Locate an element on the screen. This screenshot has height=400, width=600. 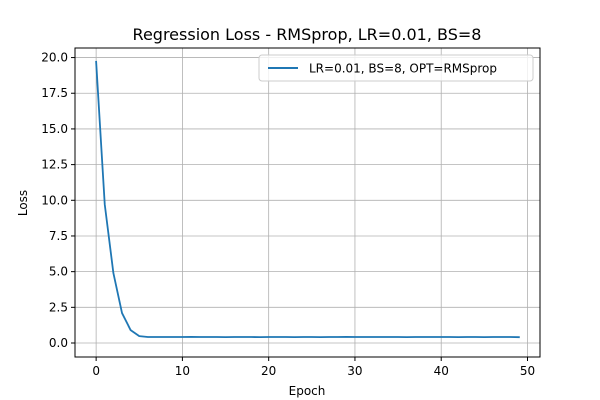
x-tick-label: 30 is located at coordinates (354, 371).